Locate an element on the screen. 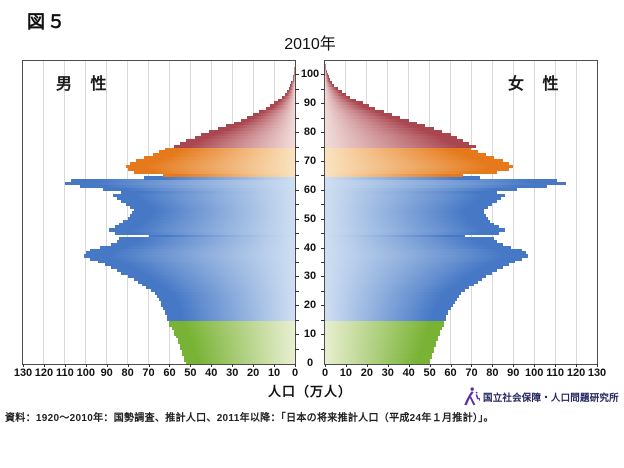  x-tick-label-right: 90 is located at coordinates (513, 373).